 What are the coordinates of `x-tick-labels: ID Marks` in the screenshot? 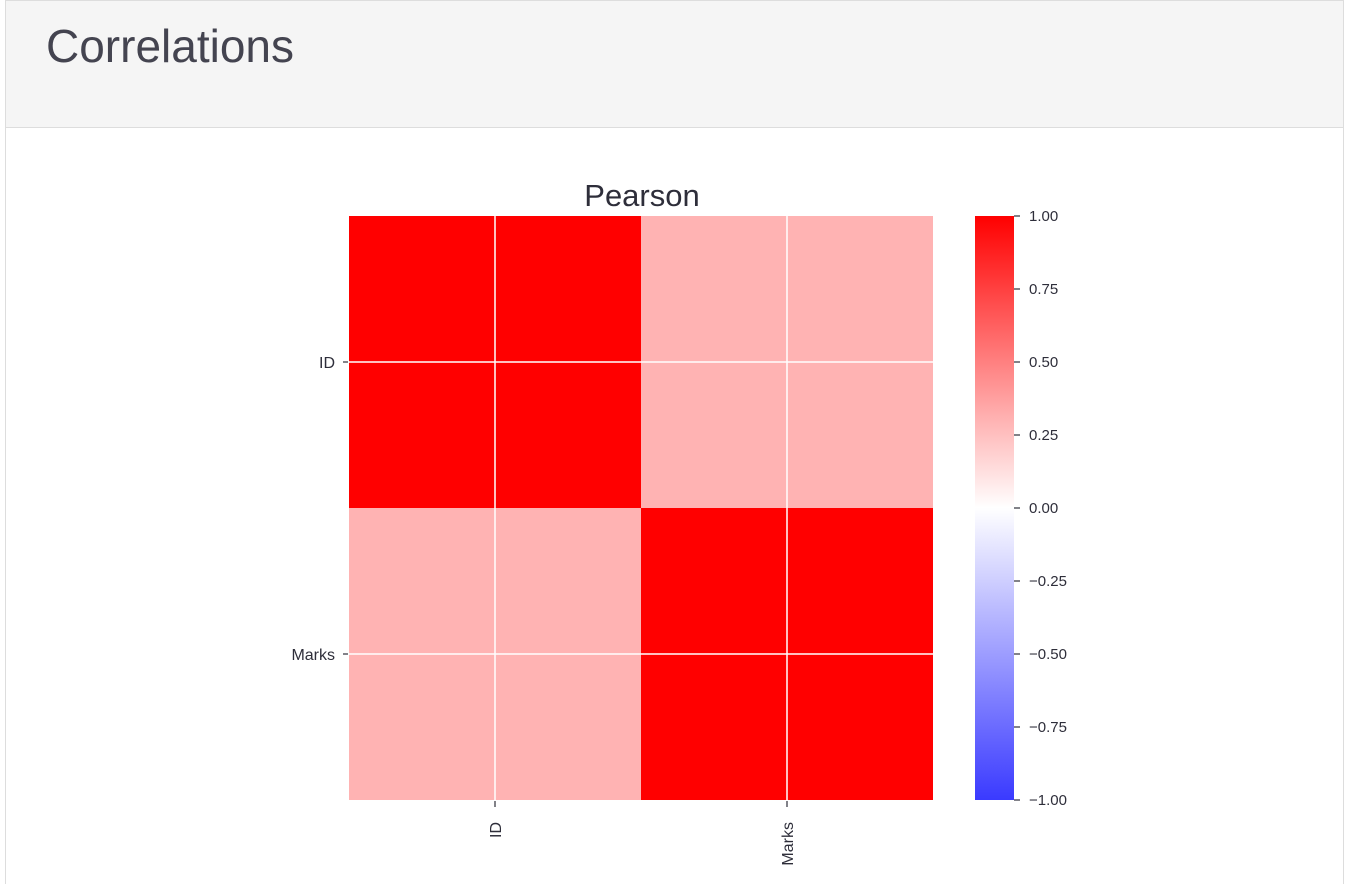 It's located at (642, 833).